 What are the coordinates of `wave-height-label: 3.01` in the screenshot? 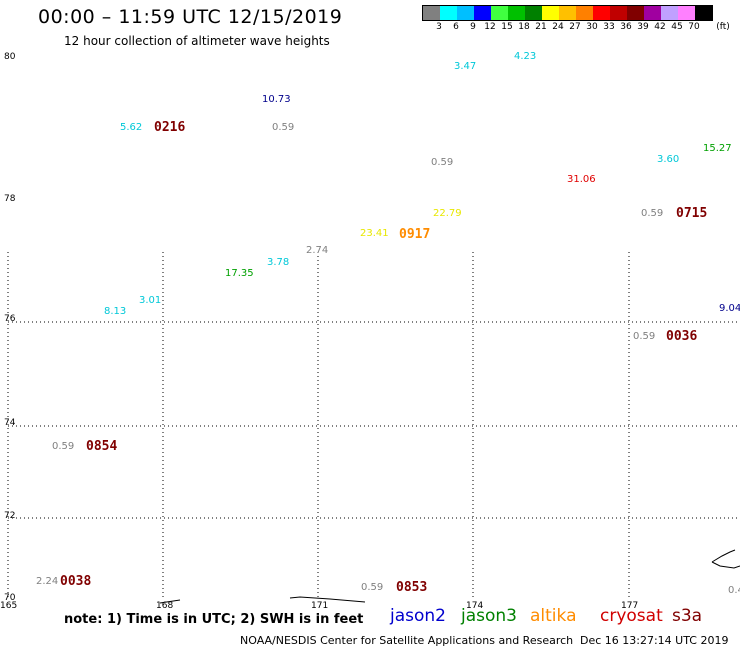 It's located at (150, 300).